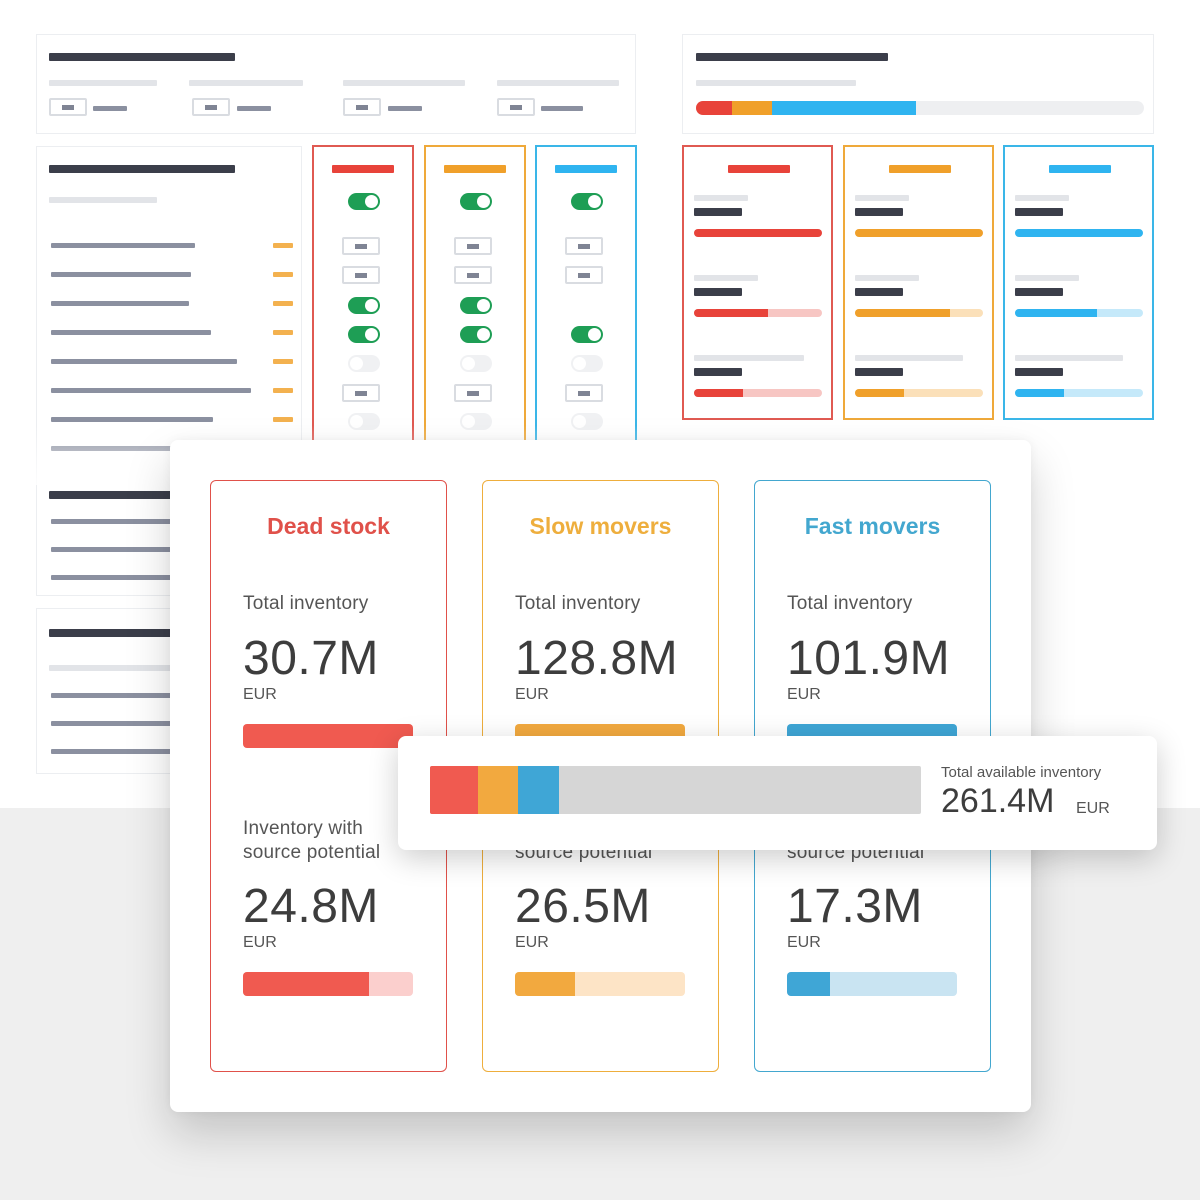  What do you see at coordinates (869, 658) in the screenshot?
I see `total-inventory-value: 101.9M` at bounding box center [869, 658].